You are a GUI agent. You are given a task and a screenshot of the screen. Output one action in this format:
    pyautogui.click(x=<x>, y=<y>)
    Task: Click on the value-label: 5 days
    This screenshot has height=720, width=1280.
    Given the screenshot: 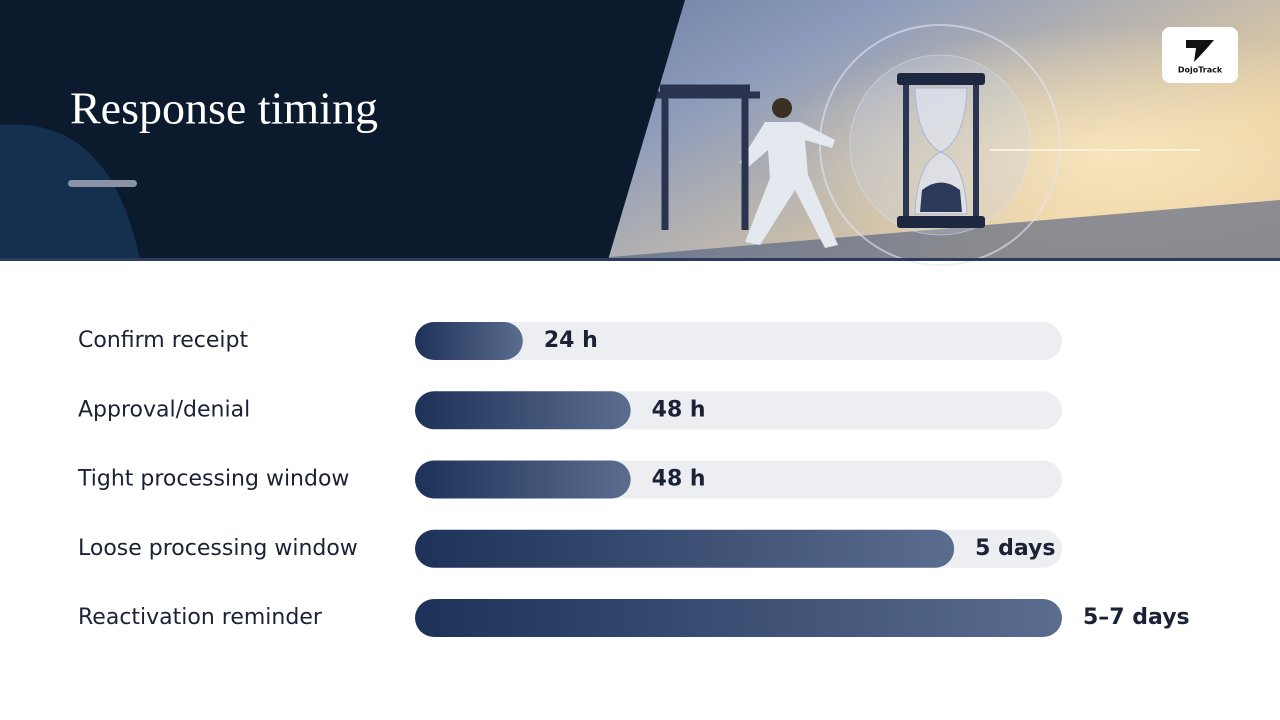 What is the action you would take?
    pyautogui.click(x=1015, y=548)
    